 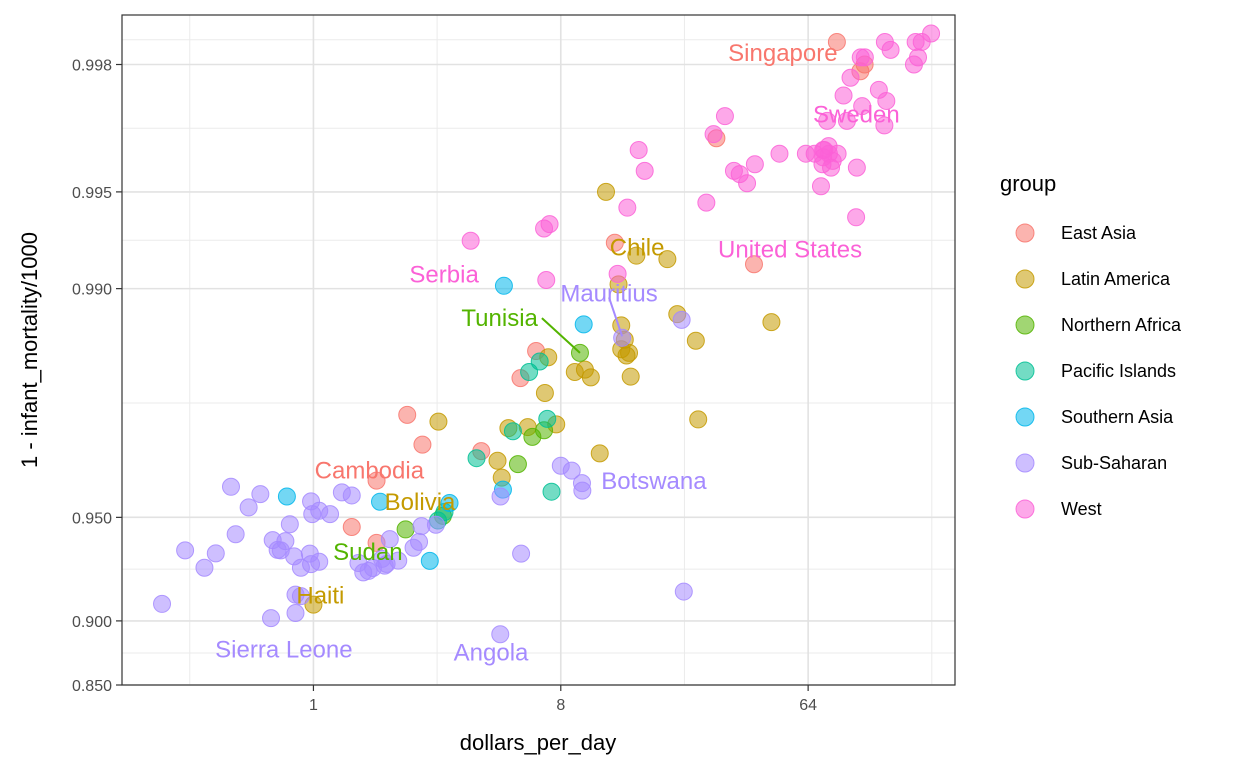 I want to click on country-label: Tunisia, so click(x=499, y=318).